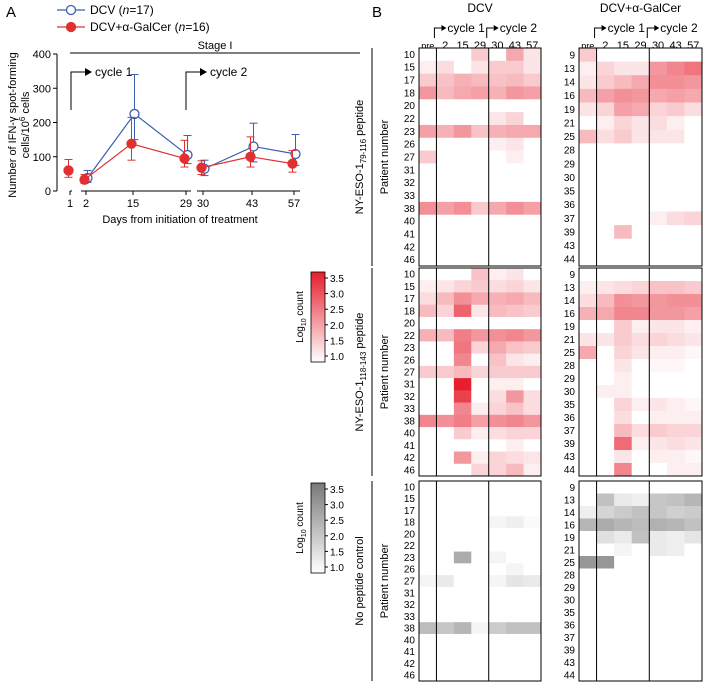 The width and height of the screenshot is (704, 682). Describe the element at coordinates (186, 204) in the screenshot. I see `x-tick-label: 29` at that location.